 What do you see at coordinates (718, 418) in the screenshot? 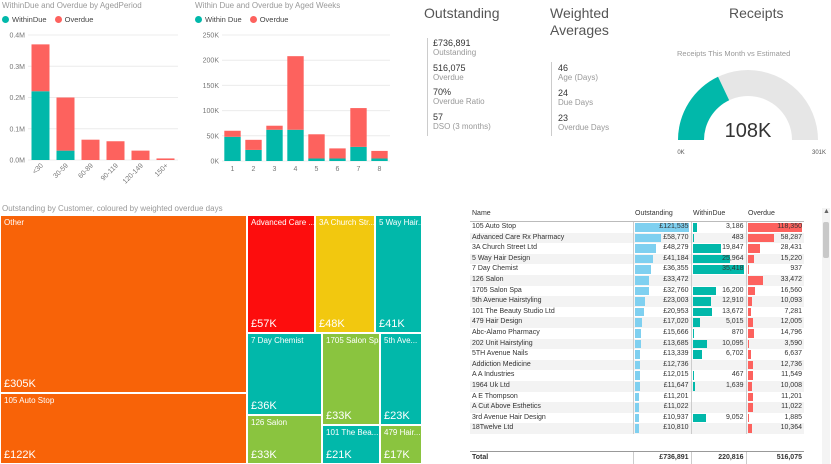
I see `cell-withindue: 9,052` at bounding box center [718, 418].